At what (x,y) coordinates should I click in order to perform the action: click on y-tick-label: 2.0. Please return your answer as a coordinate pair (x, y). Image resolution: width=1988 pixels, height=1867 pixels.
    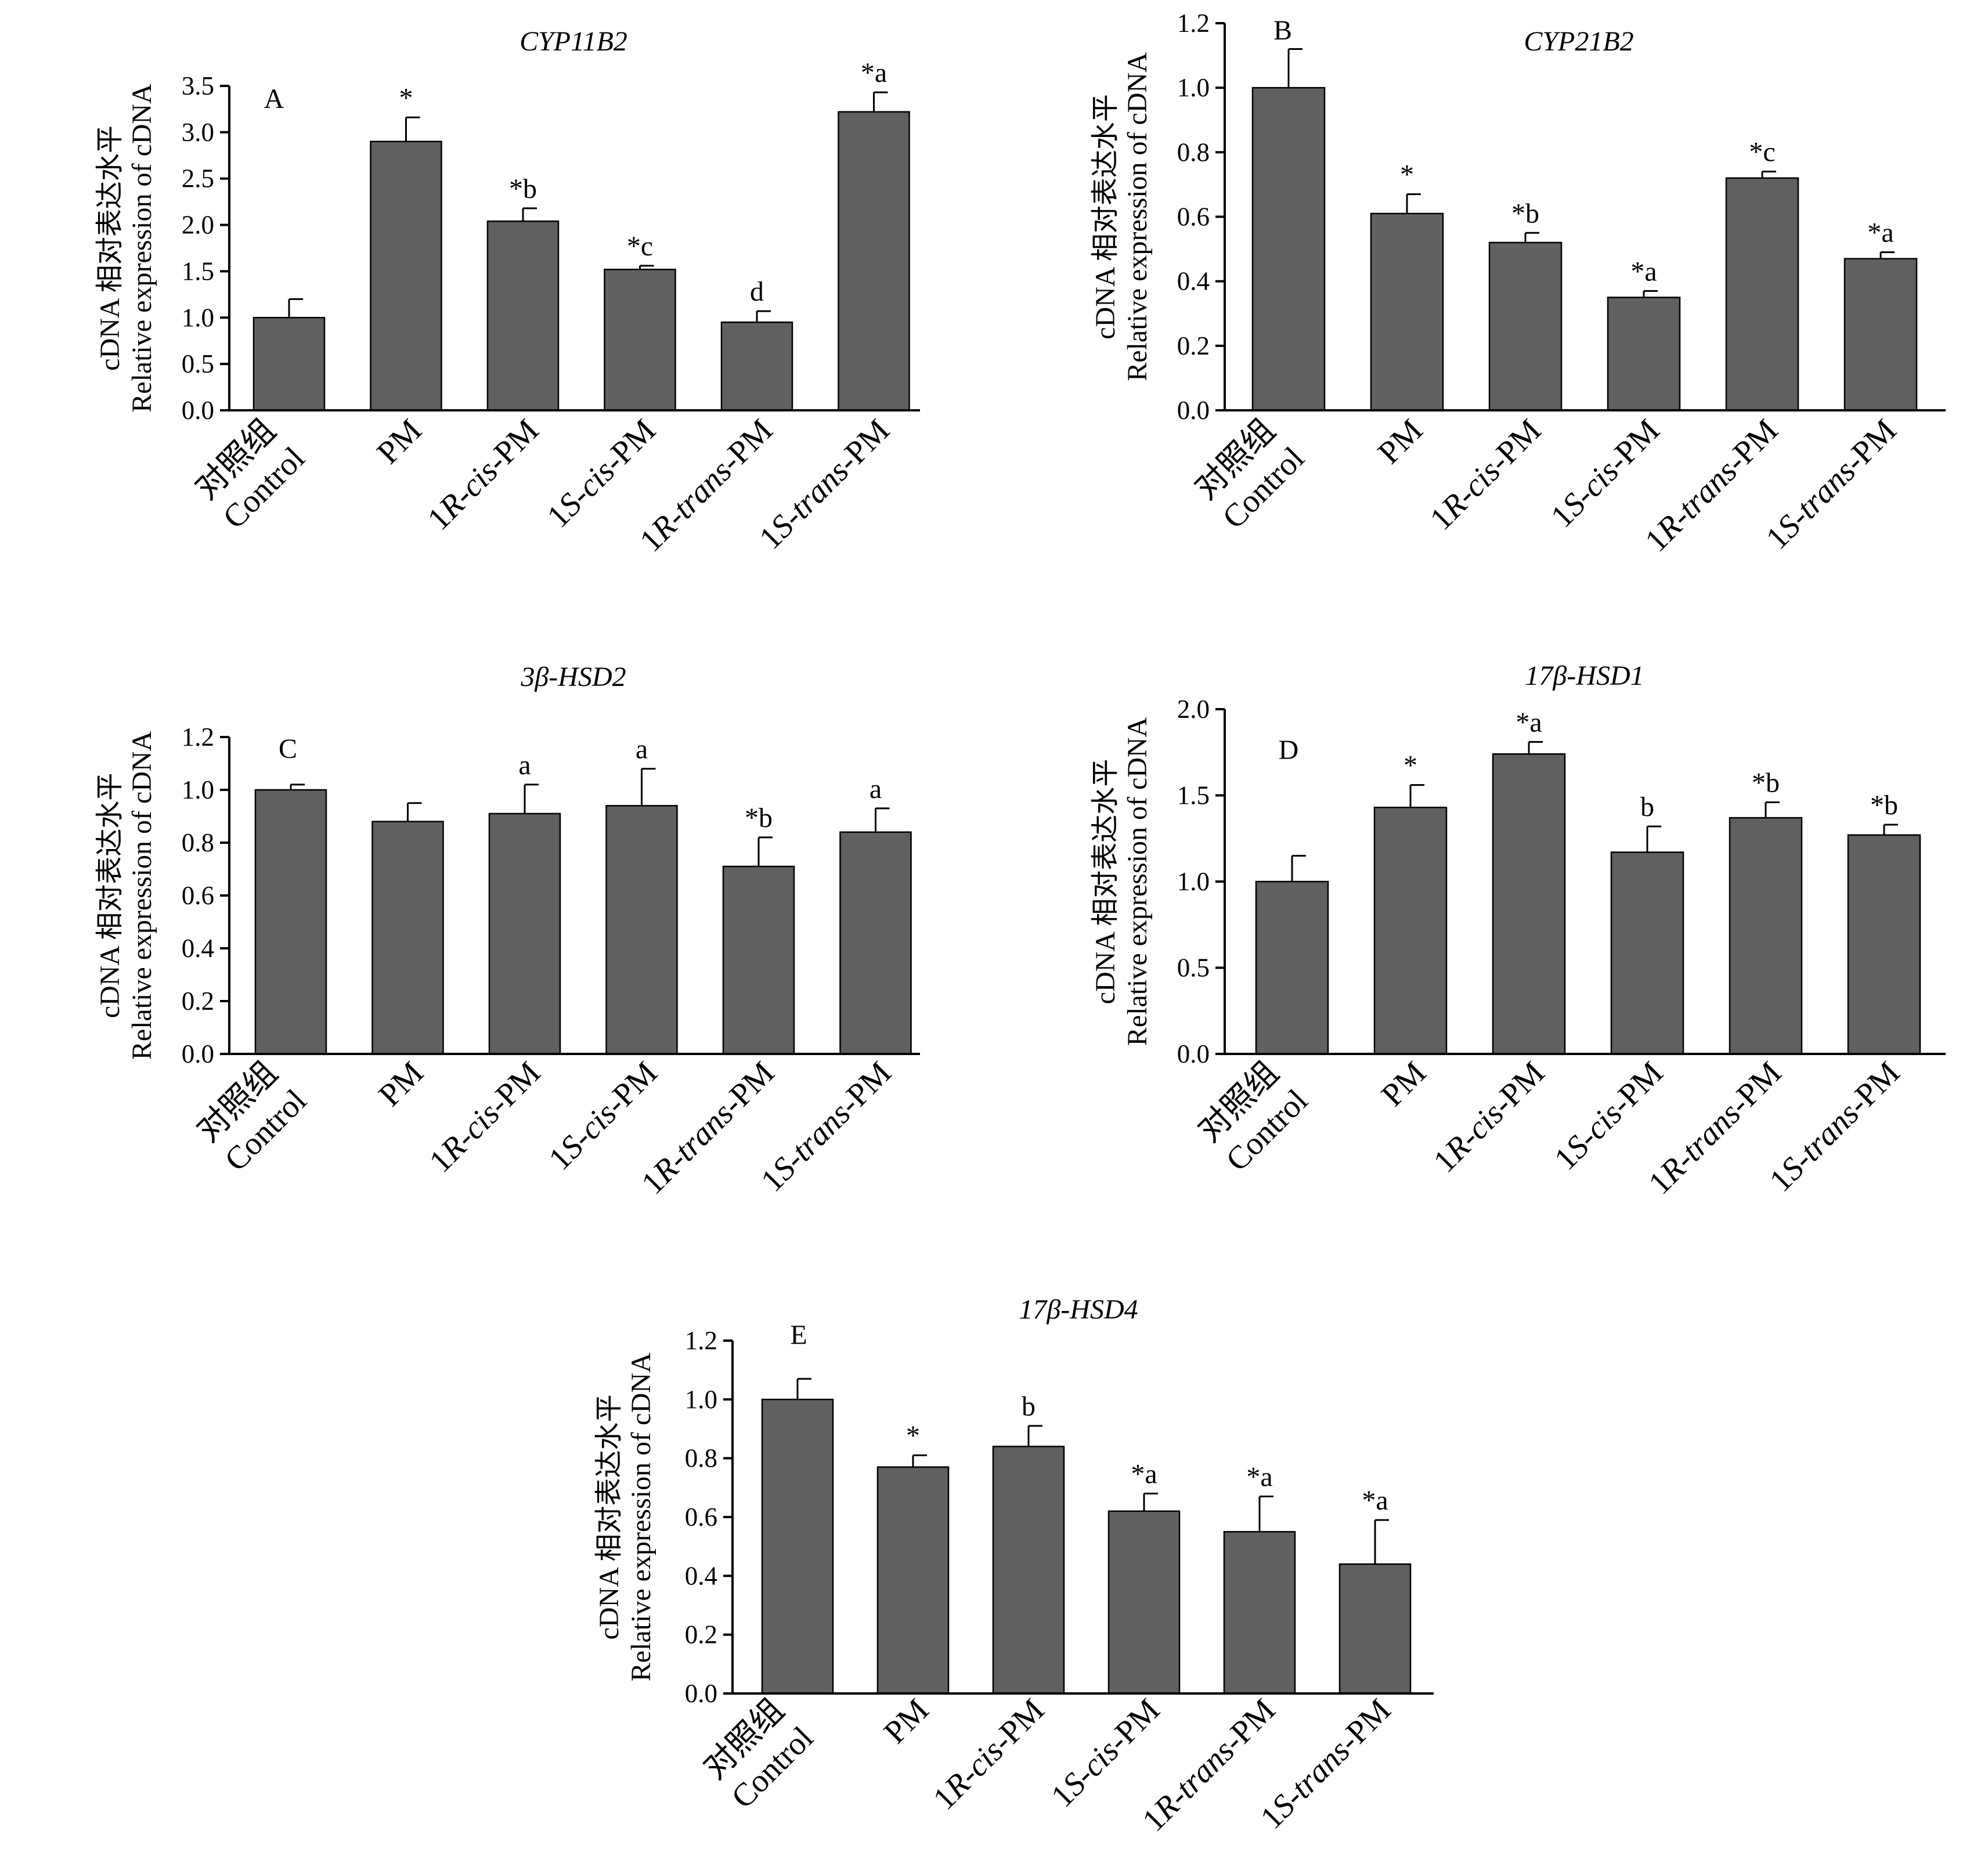
    Looking at the image, I should click on (198, 225).